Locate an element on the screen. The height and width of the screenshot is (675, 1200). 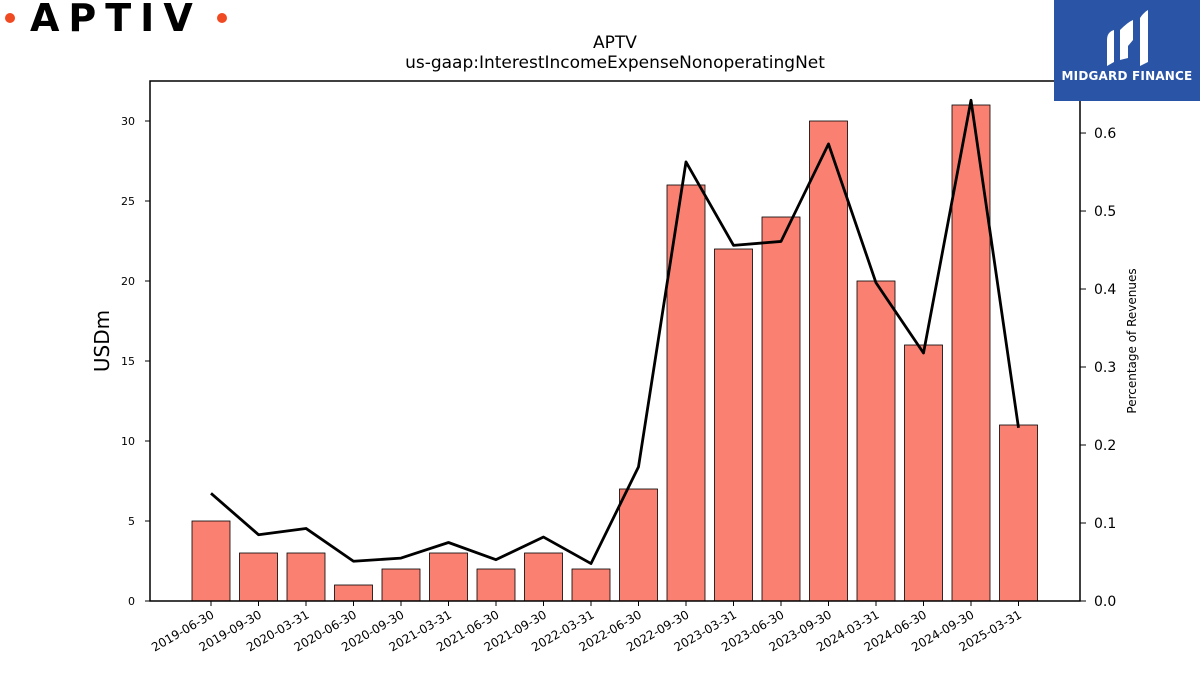
midgard-finance-badge: MIDGARD FINANCE is located at coordinates (1127, 50).